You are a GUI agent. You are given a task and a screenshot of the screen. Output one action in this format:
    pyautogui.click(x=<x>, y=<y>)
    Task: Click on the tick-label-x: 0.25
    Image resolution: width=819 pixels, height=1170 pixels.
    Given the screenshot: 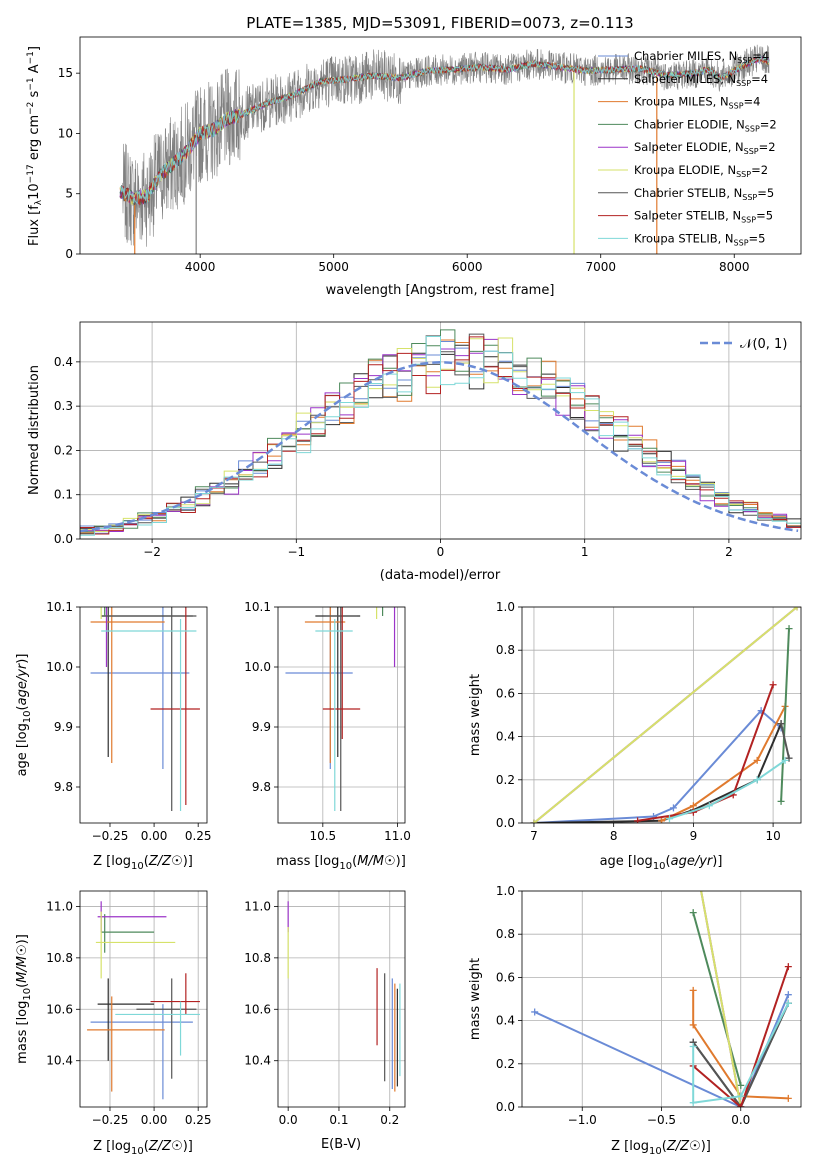 What is the action you would take?
    pyautogui.click(x=198, y=1120)
    